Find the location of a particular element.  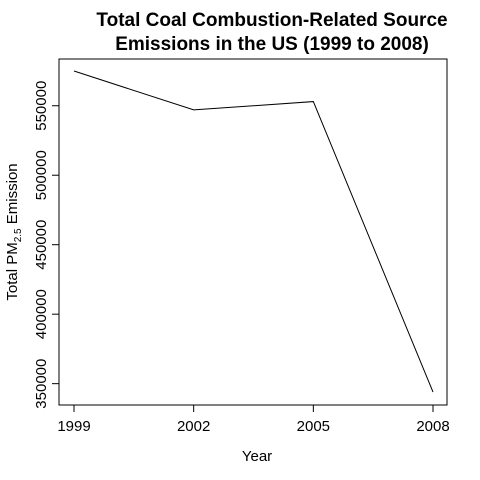

y-axis-label: Total PM2.5 Emission is located at coordinates (14, 231).